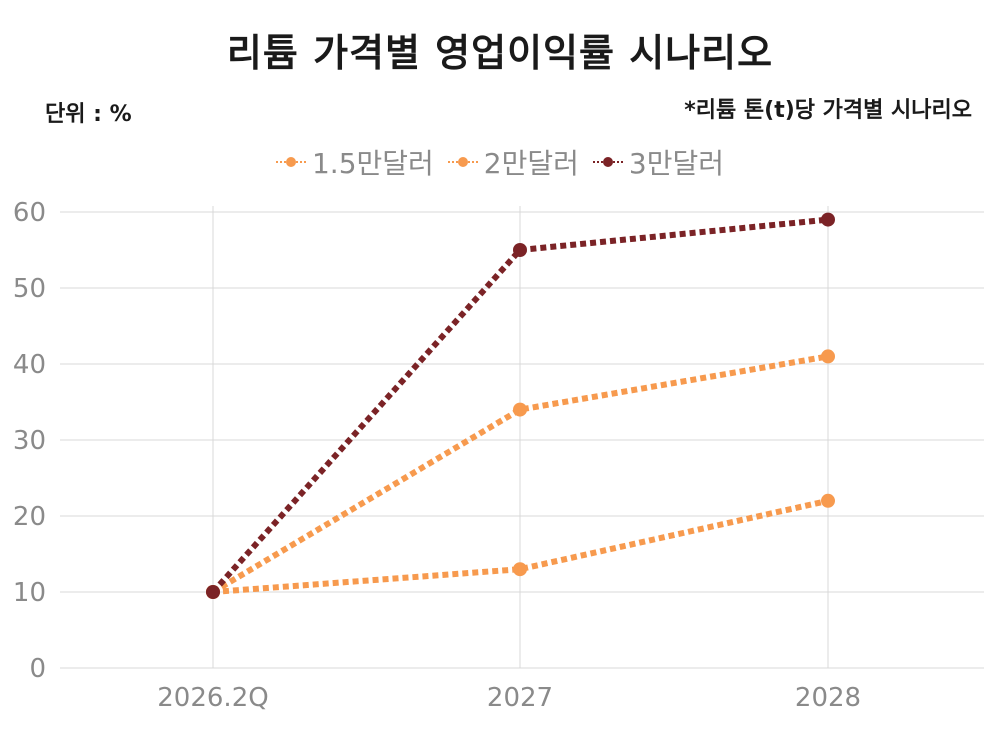 The image size is (1000, 750). Describe the element at coordinates (676, 163) in the screenshot. I see `legend-label-series-2: 3만달러` at that location.